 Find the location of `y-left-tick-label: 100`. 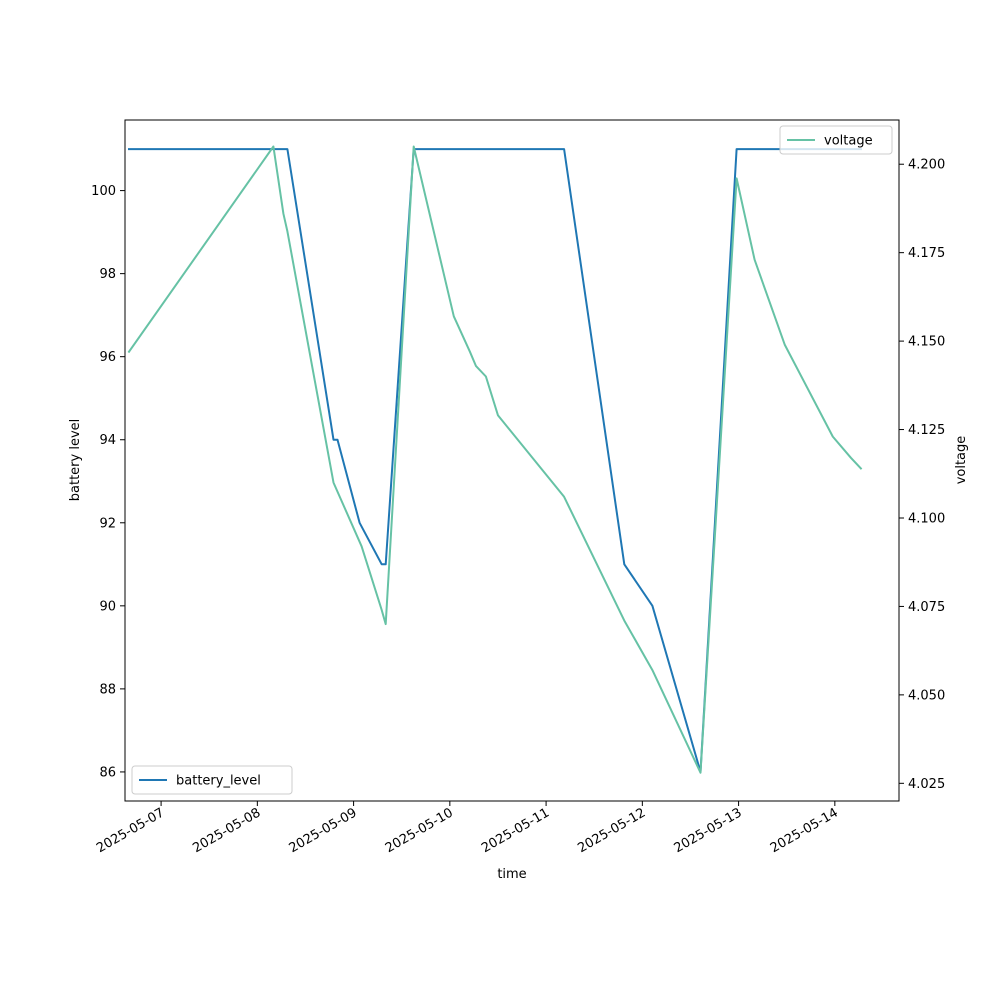

y-left-tick-label: 100 is located at coordinates (103, 191).